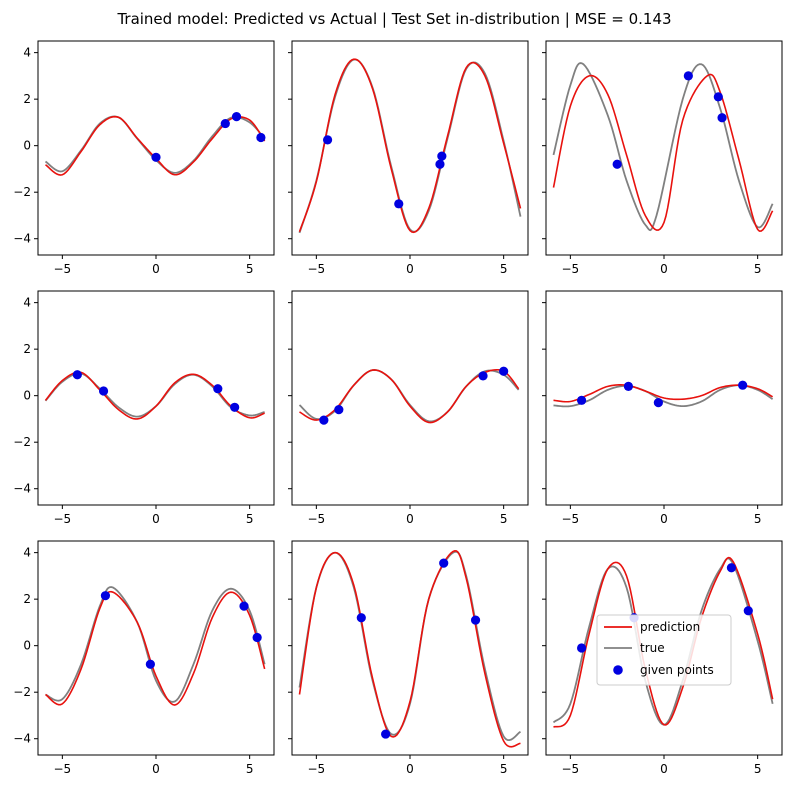  What do you see at coordinates (652, 648) in the screenshot?
I see `legend-true-label: true` at bounding box center [652, 648].